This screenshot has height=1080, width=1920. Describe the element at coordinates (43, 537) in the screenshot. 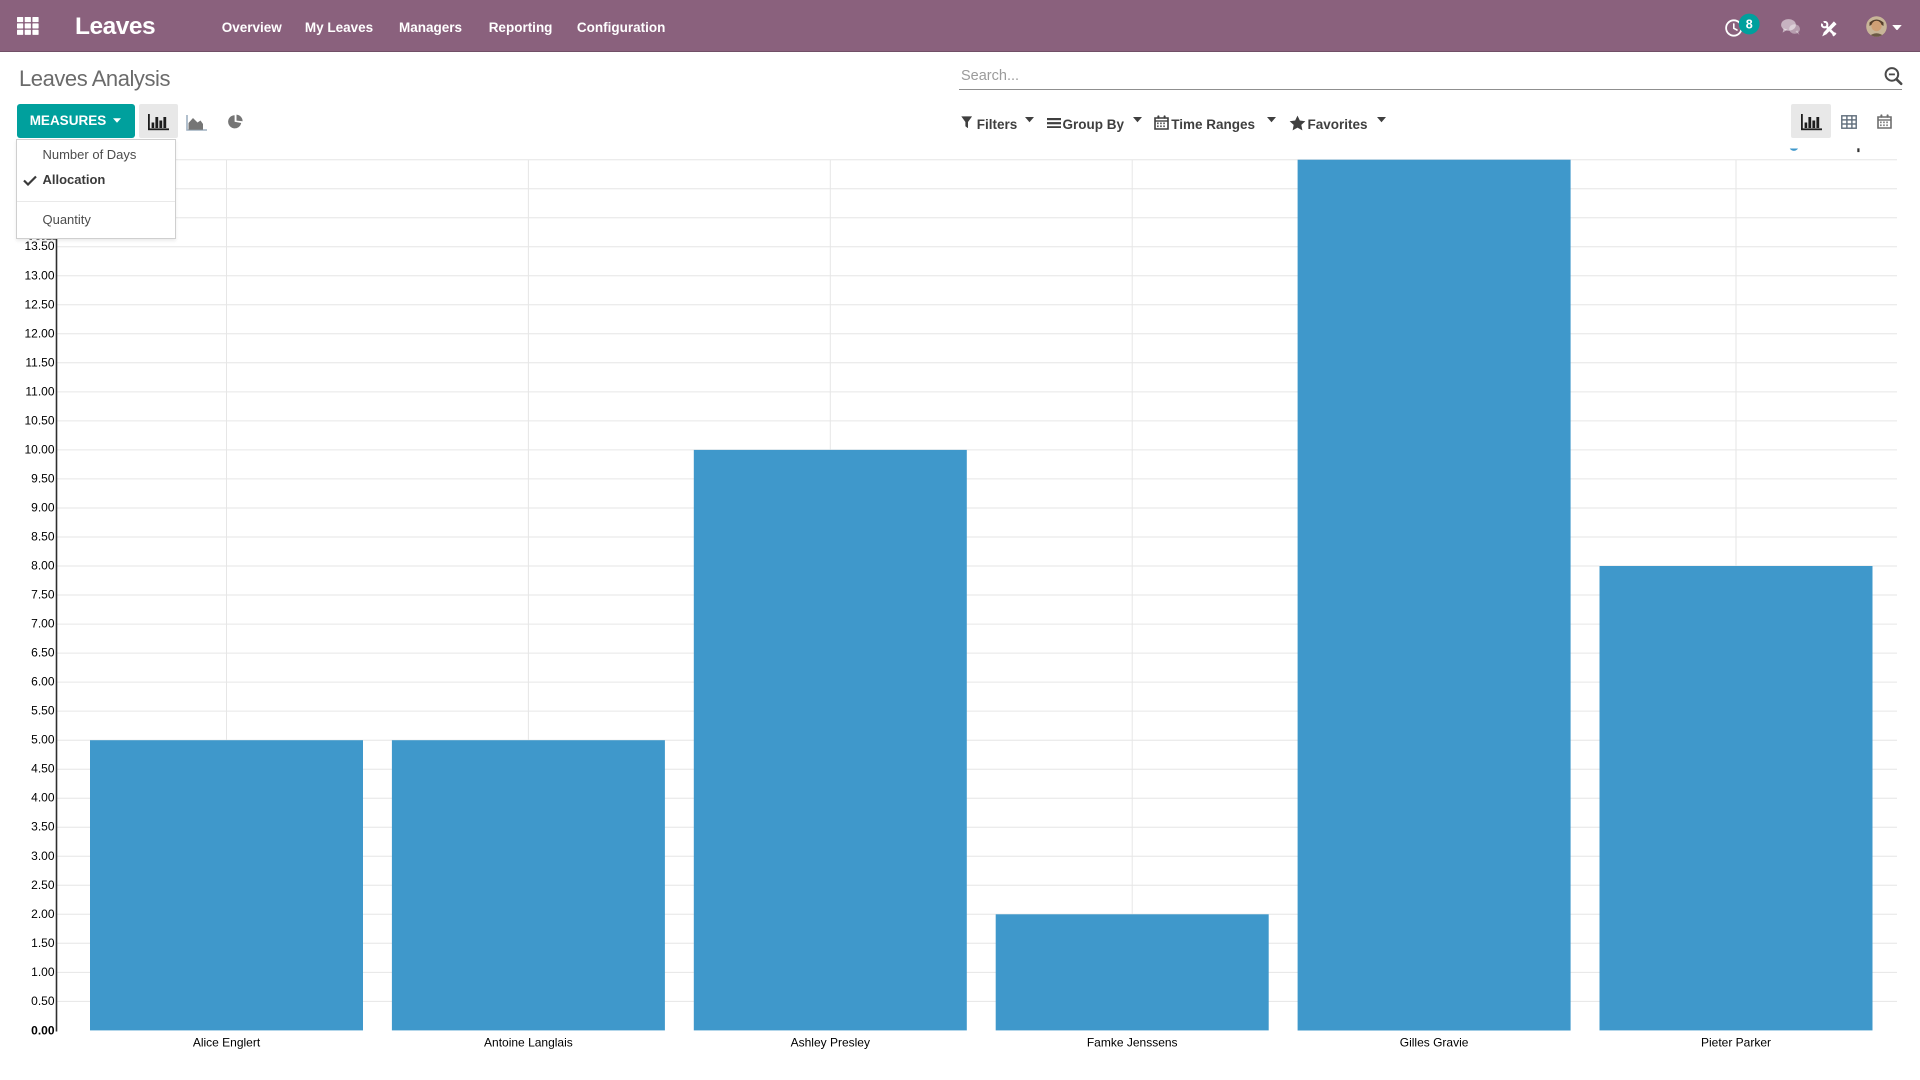

I see `svg-text: 8.50` at that location.